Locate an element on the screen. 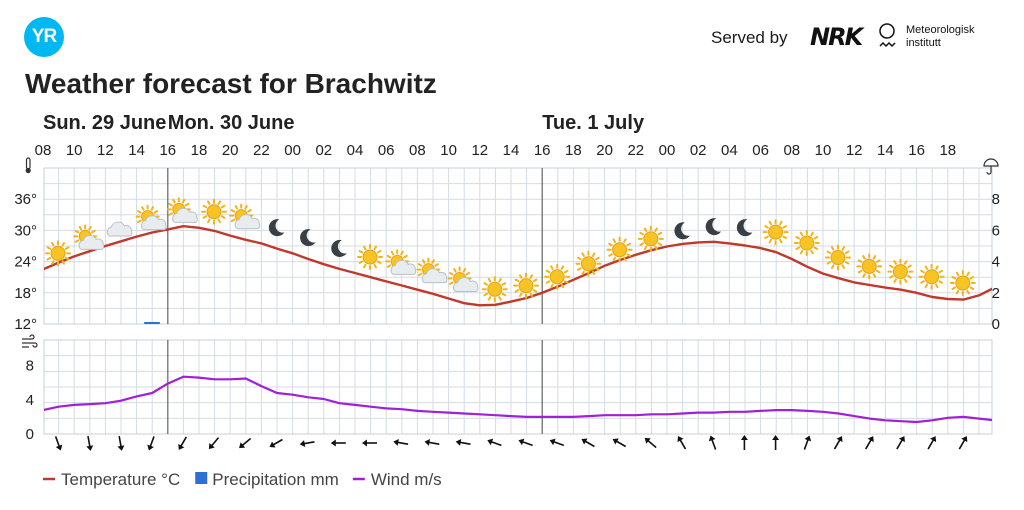 The height and width of the screenshot is (510, 1024). legend-item: Precipitation mm is located at coordinates (267, 479).